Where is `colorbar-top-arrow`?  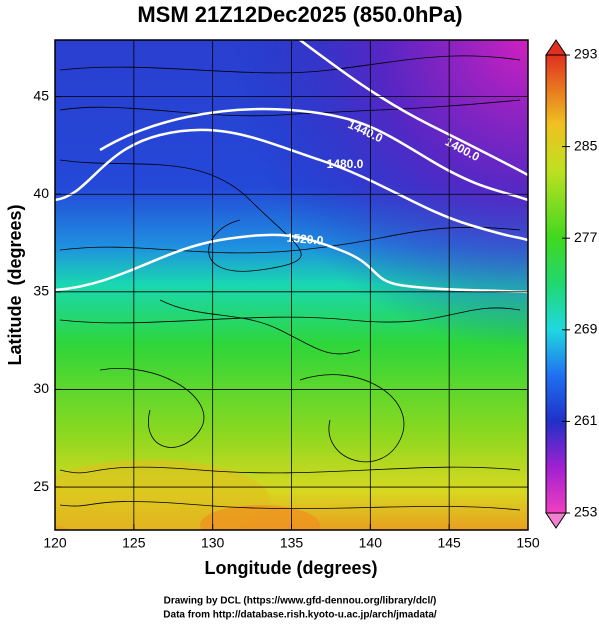
colorbar-top-arrow is located at coordinates (556, 47).